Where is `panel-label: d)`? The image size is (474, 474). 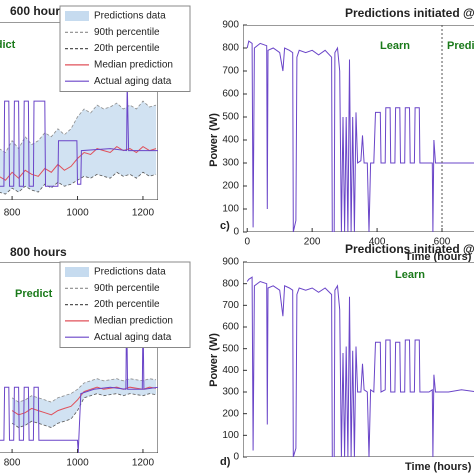
panel-label: d) is located at coordinates (225, 462).